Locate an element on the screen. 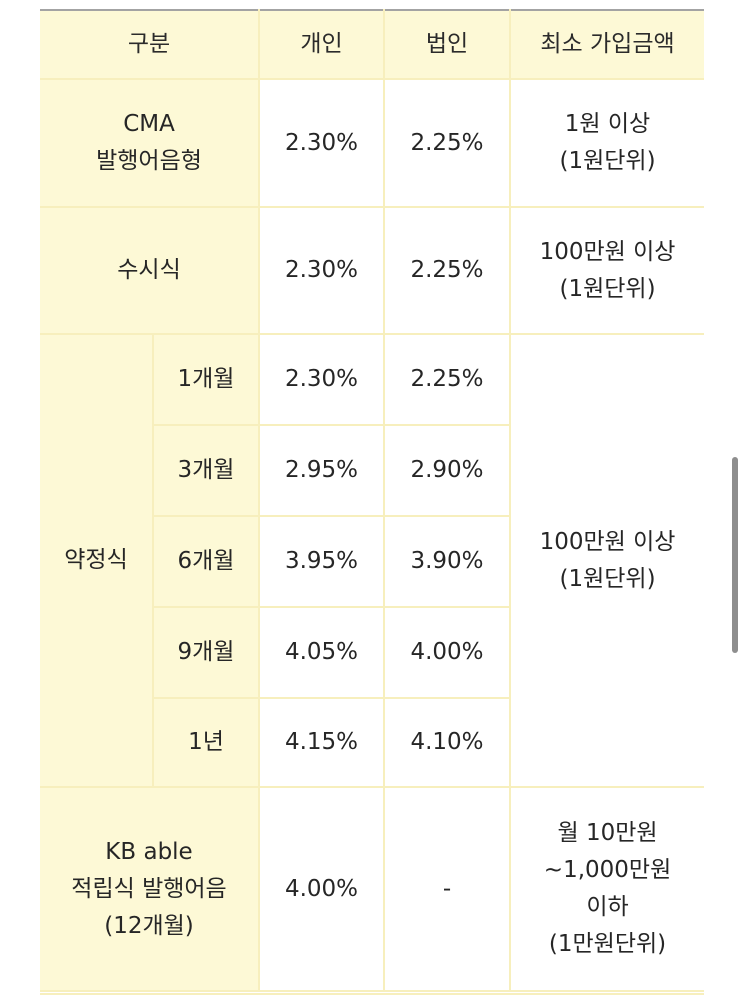 Image resolution: width=743 pixels, height=999 pixels. demand-label: 수시식 is located at coordinates (150, 270).